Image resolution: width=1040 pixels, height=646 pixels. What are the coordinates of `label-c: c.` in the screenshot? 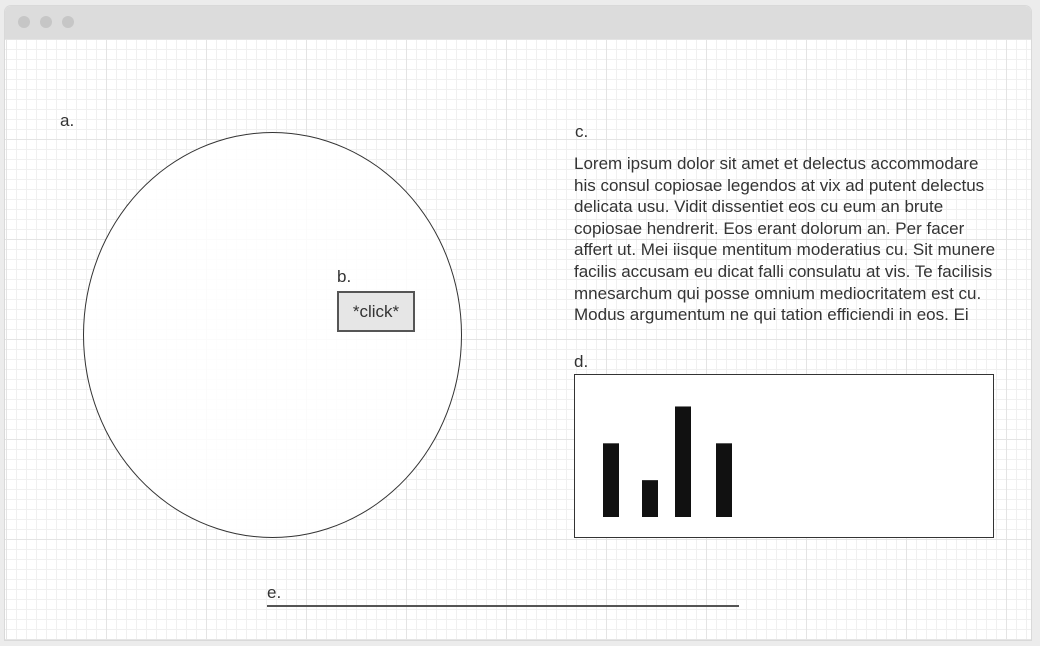 It's located at (582, 131).